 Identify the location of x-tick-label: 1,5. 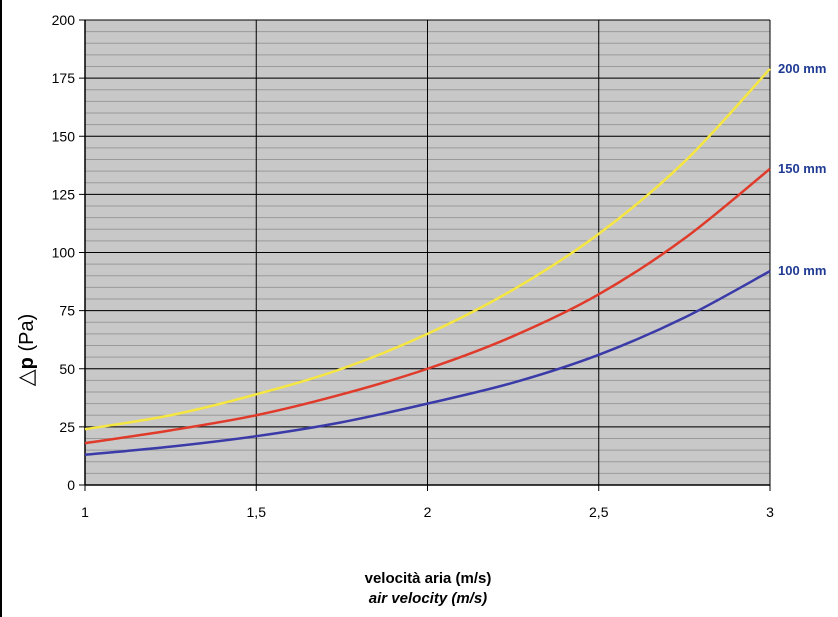
(257, 512).